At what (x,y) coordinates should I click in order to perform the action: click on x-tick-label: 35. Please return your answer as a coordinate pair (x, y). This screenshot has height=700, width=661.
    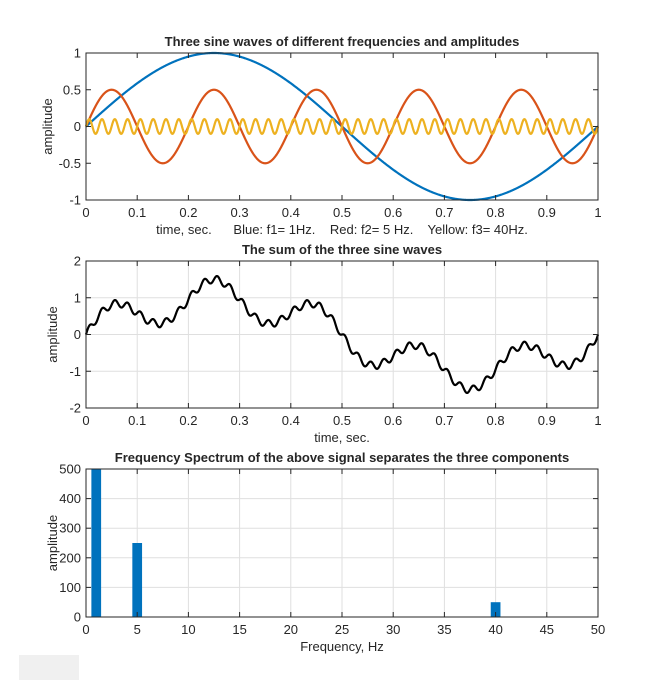
    Looking at the image, I should click on (444, 629).